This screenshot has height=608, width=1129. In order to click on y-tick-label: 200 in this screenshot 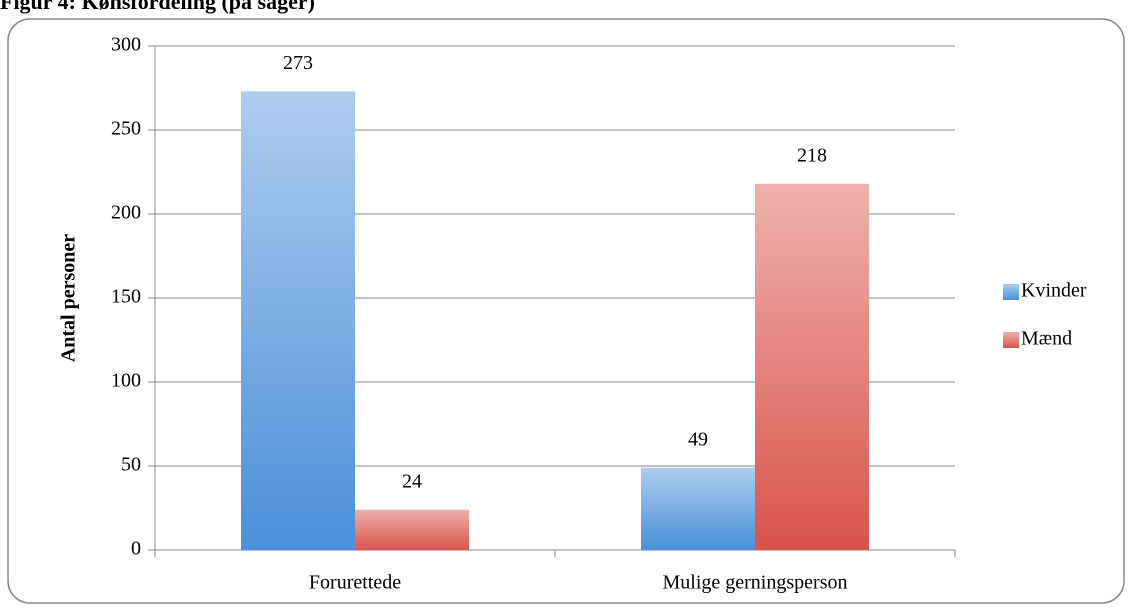, I will do `click(126, 213)`.